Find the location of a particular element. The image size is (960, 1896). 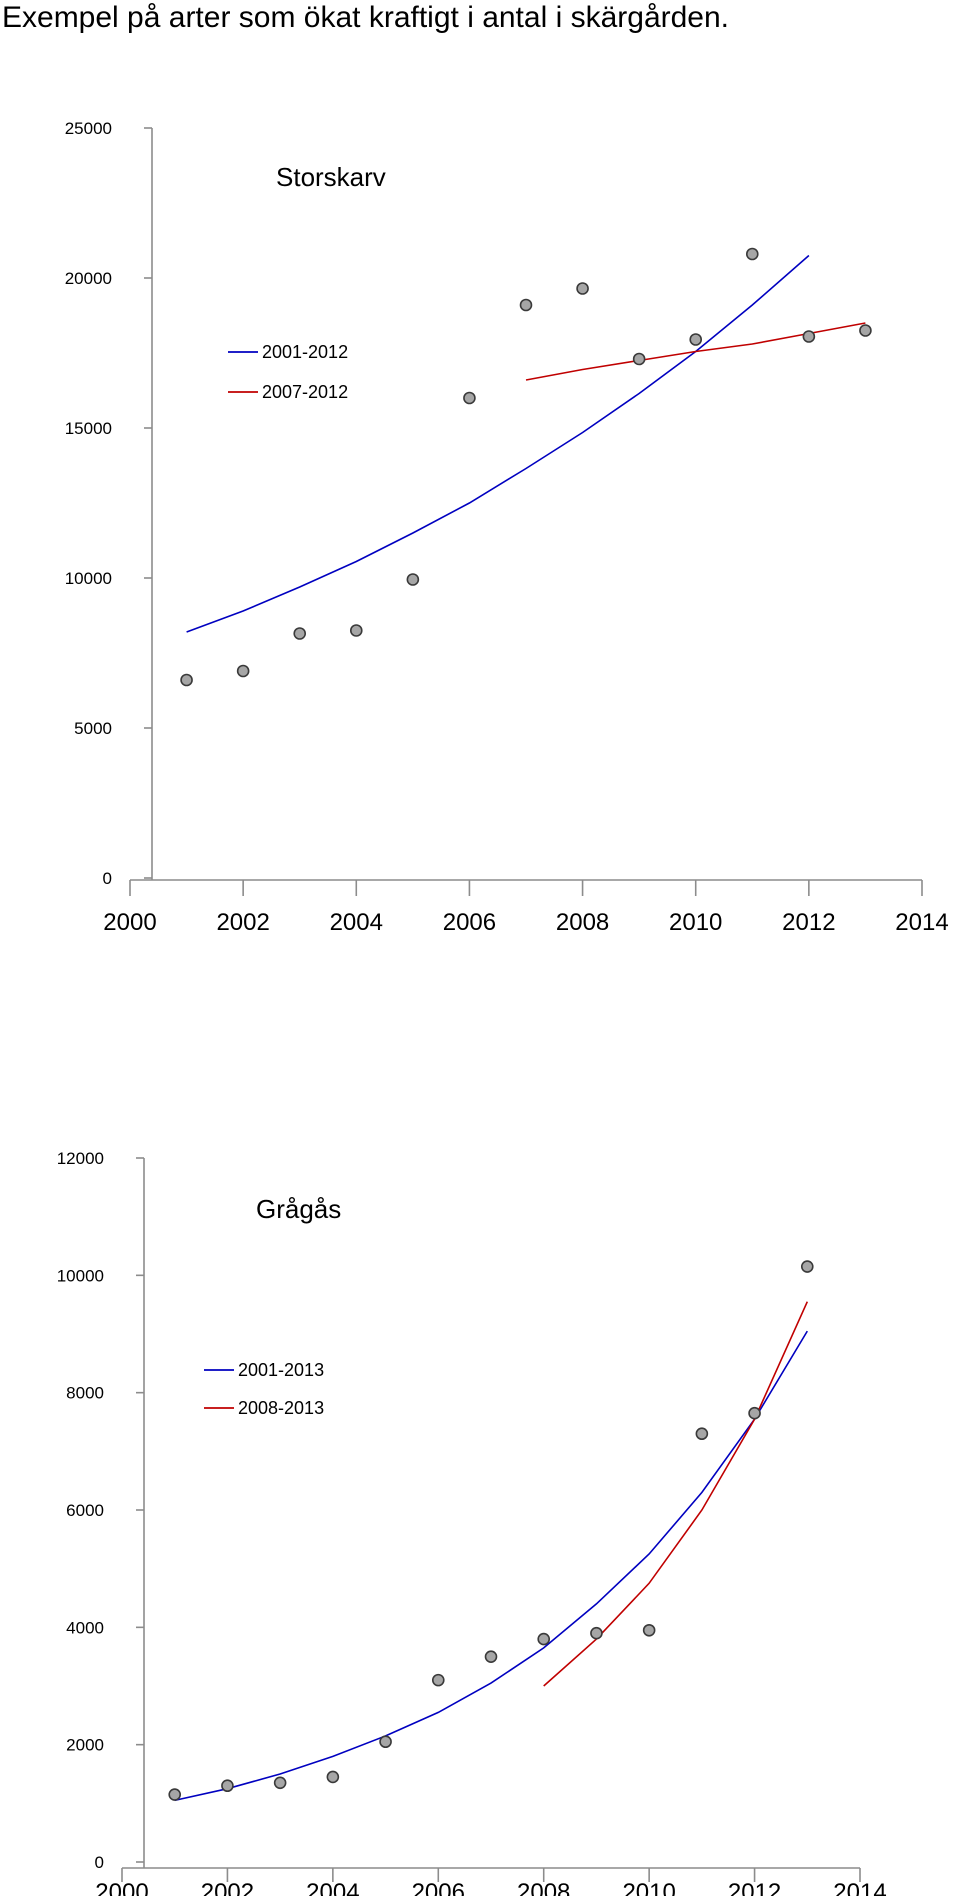

legend-label: 2001-2013 is located at coordinates (281, 1370).